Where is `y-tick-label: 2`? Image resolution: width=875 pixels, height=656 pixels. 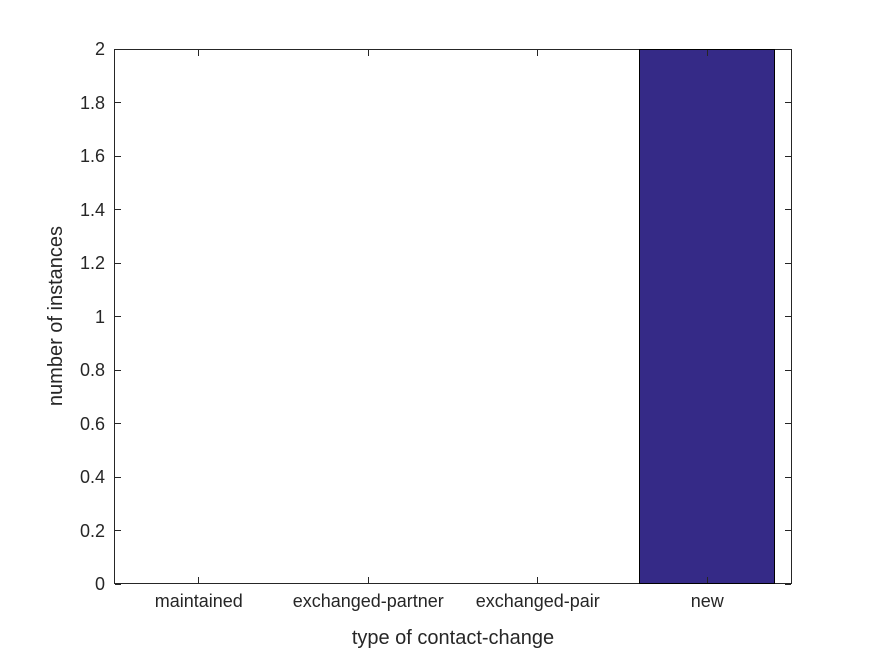
y-tick-label: 2 is located at coordinates (99, 49).